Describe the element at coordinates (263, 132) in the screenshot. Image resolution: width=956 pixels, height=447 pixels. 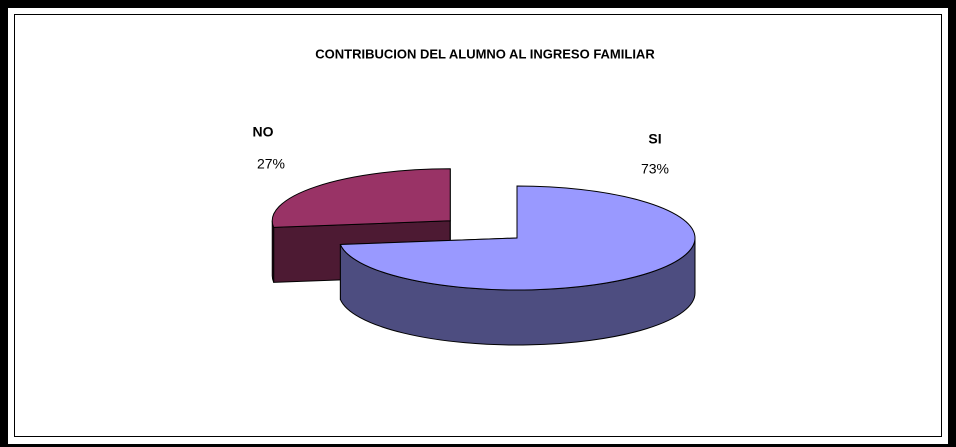
I see `slice-category-label: NO` at that location.